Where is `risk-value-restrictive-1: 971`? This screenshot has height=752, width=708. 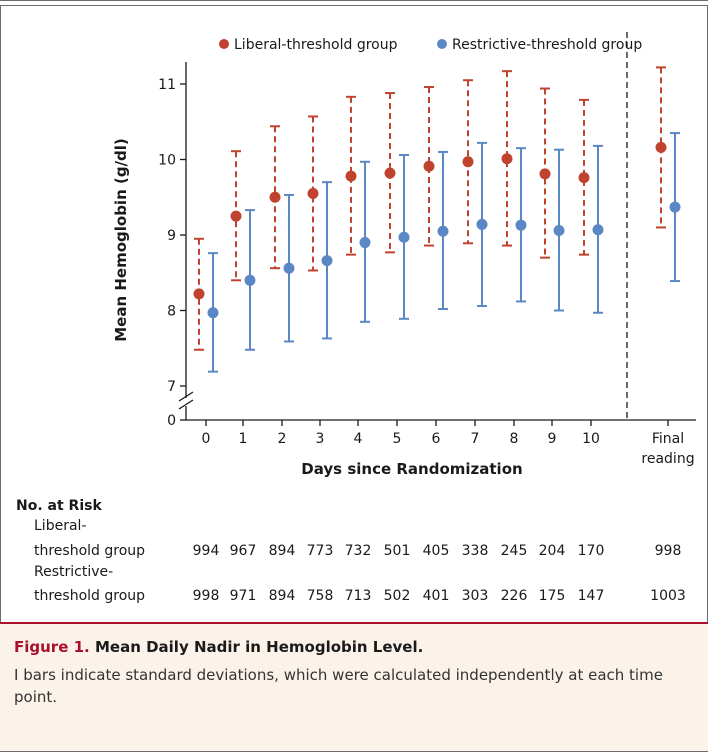
risk-value-restrictive-1: 971 is located at coordinates (243, 596).